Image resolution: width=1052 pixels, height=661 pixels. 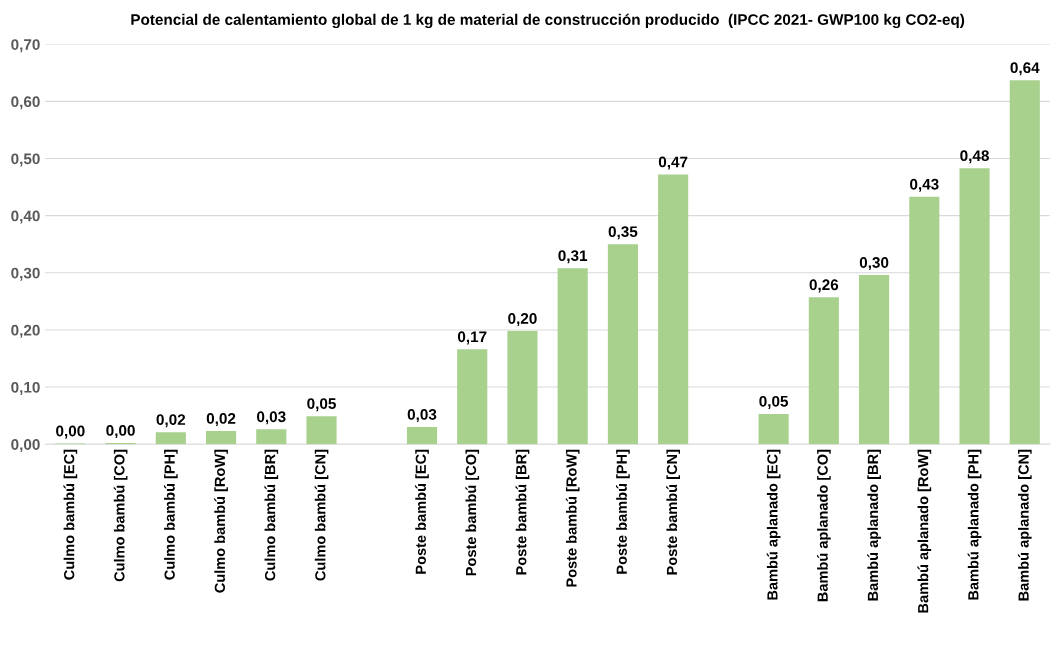 I want to click on y-tick-label: 0,50, so click(x=25, y=160).